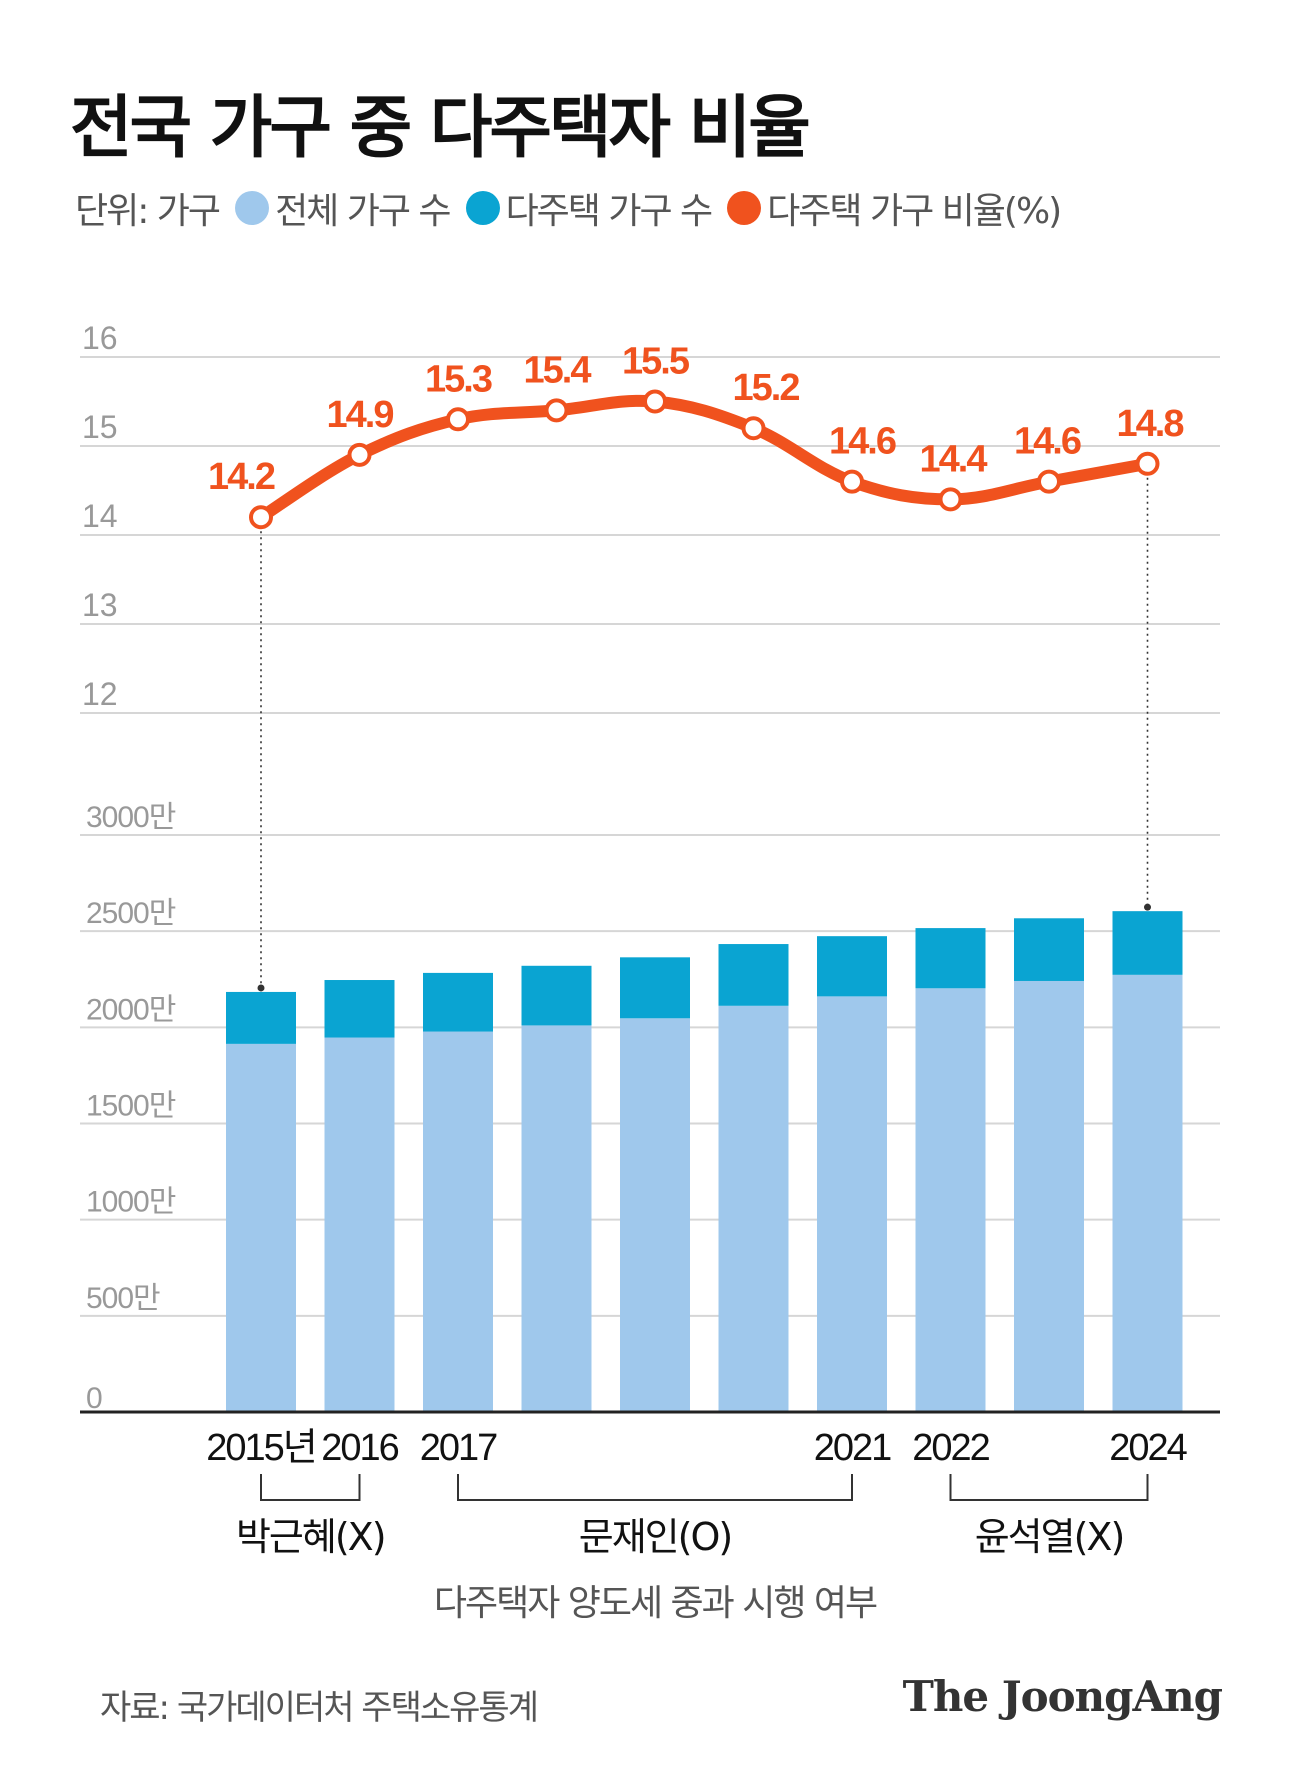 Image resolution: width=1294 pixels, height=1767 pixels. What do you see at coordinates (131, 1106) in the screenshot?
I see `bar-tick-label: 1500만` at bounding box center [131, 1106].